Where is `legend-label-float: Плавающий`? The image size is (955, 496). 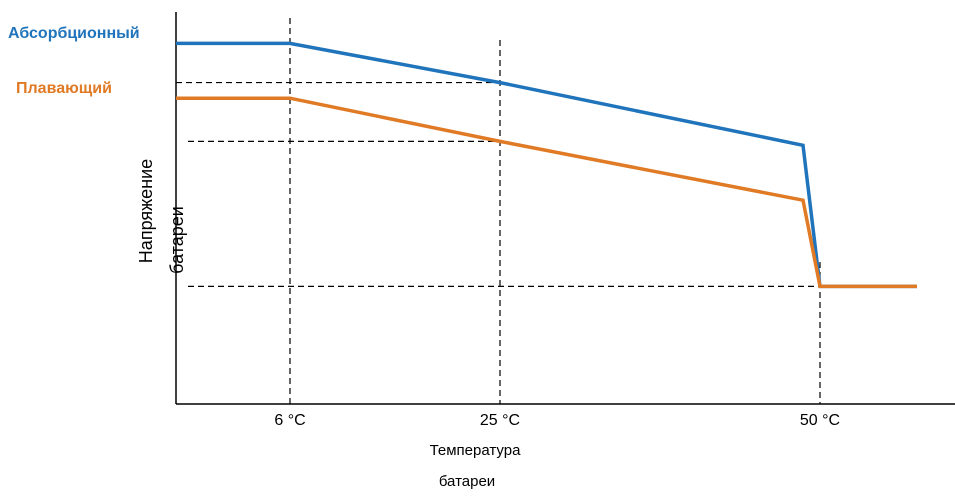
legend-label-float: Плавающий is located at coordinates (64, 88).